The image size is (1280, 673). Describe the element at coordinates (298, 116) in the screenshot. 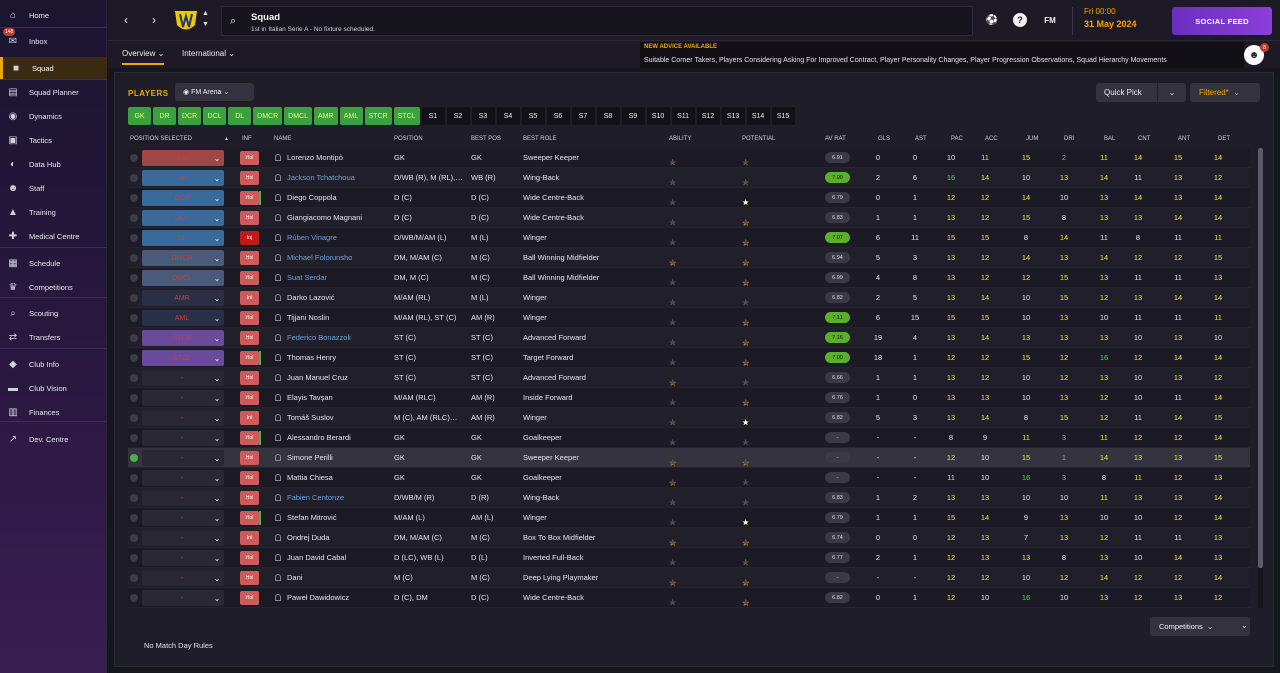

I see `position-chip: DMCL` at that location.